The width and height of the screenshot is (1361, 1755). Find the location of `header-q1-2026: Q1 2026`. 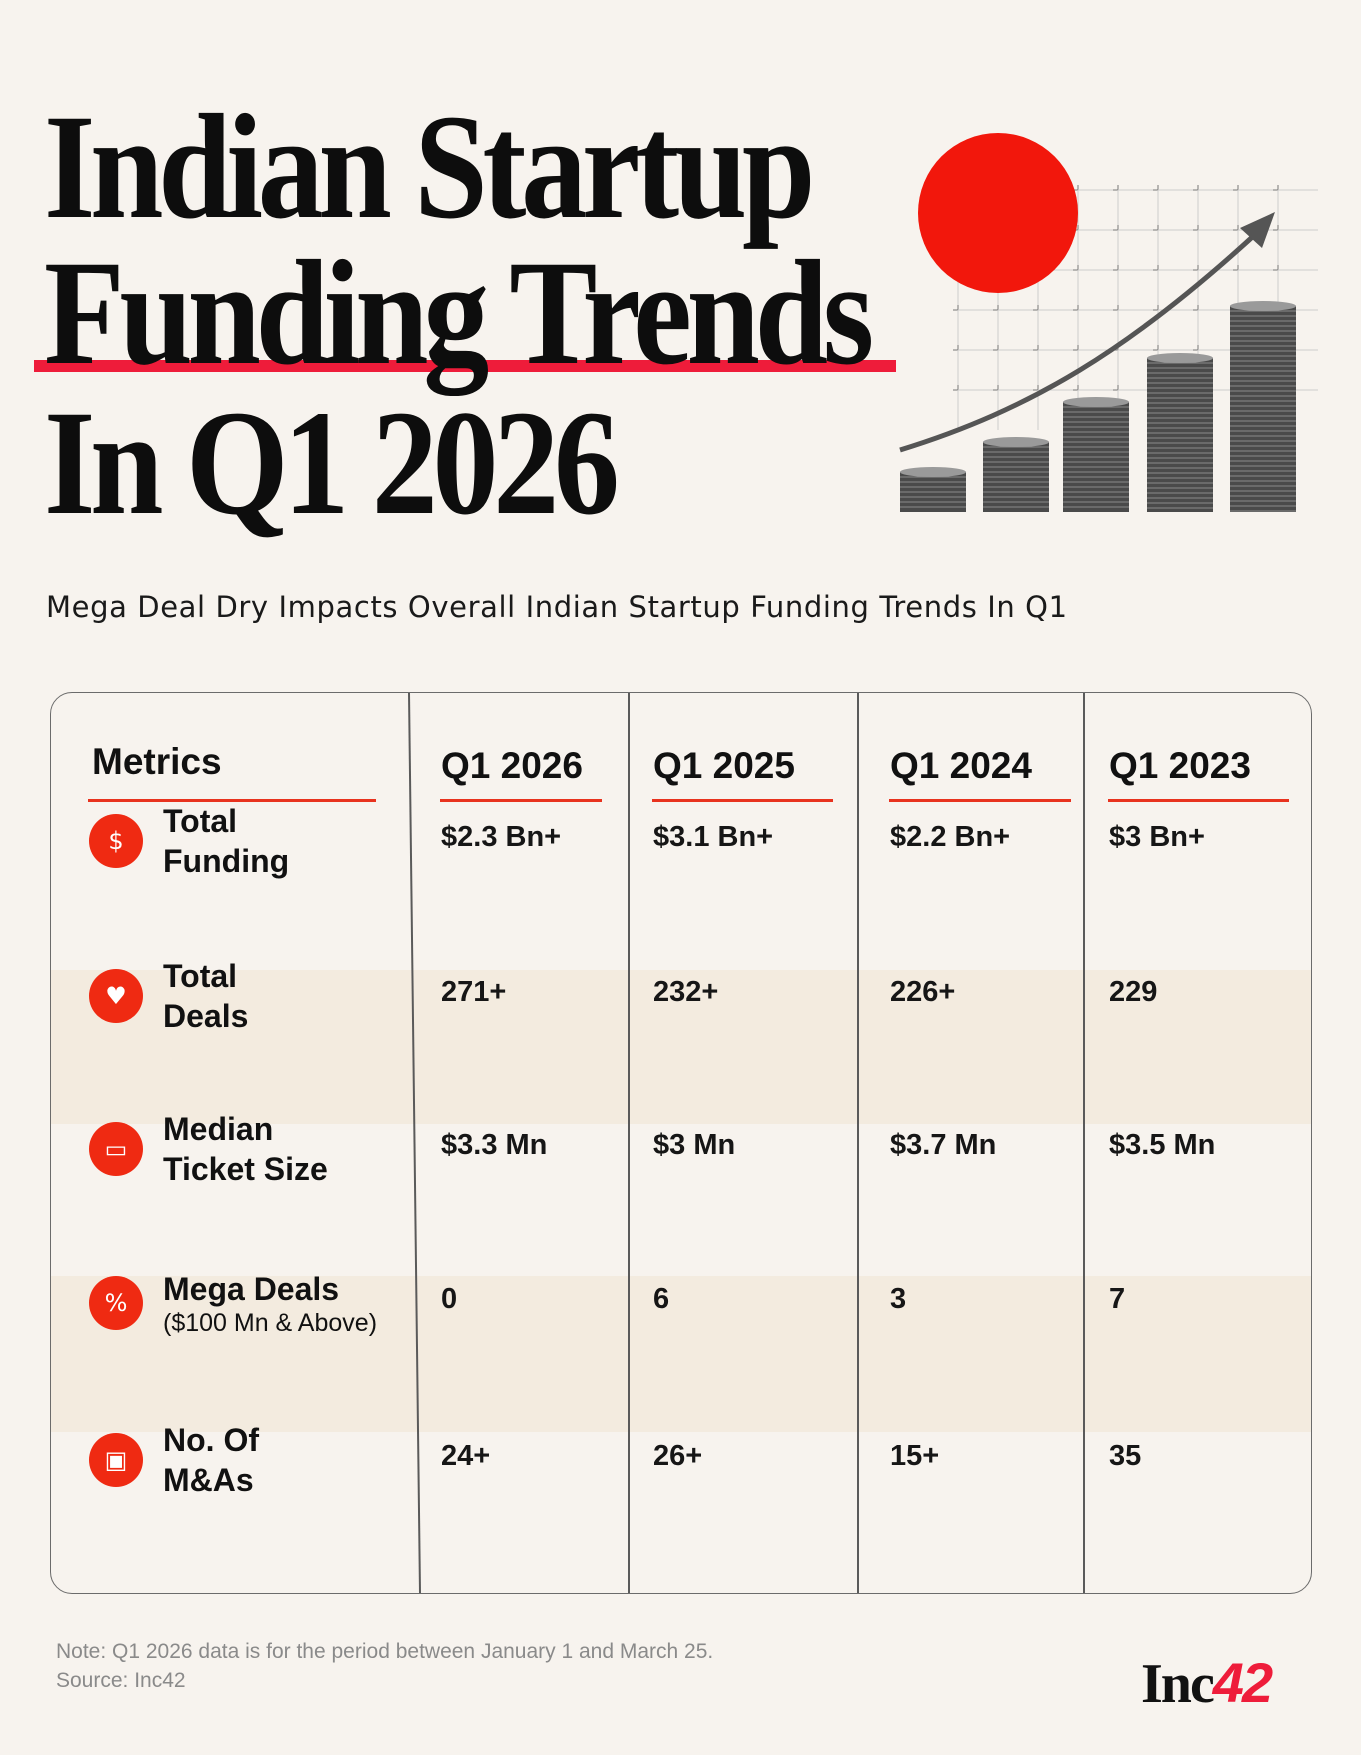

header-q1-2026: Q1 2026 is located at coordinates (512, 765).